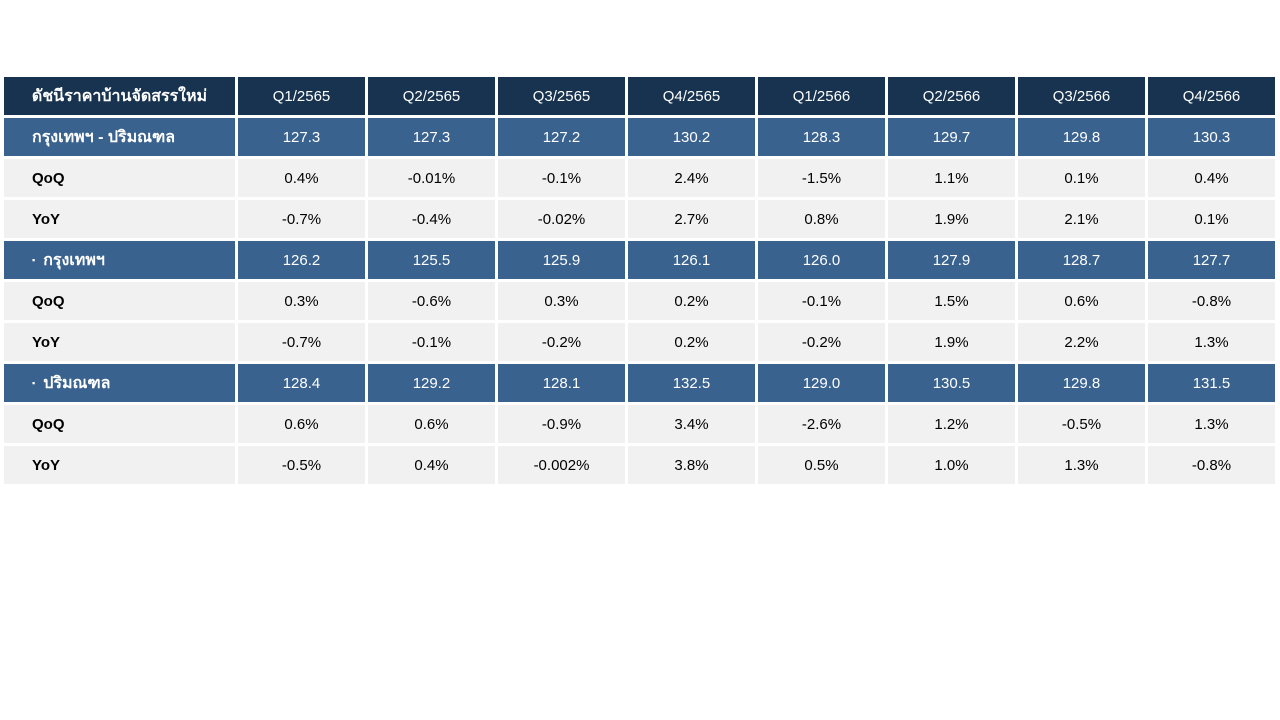 This screenshot has height=720, width=1280. What do you see at coordinates (691, 260) in the screenshot?
I see `index-value-cell: 126.1` at bounding box center [691, 260].